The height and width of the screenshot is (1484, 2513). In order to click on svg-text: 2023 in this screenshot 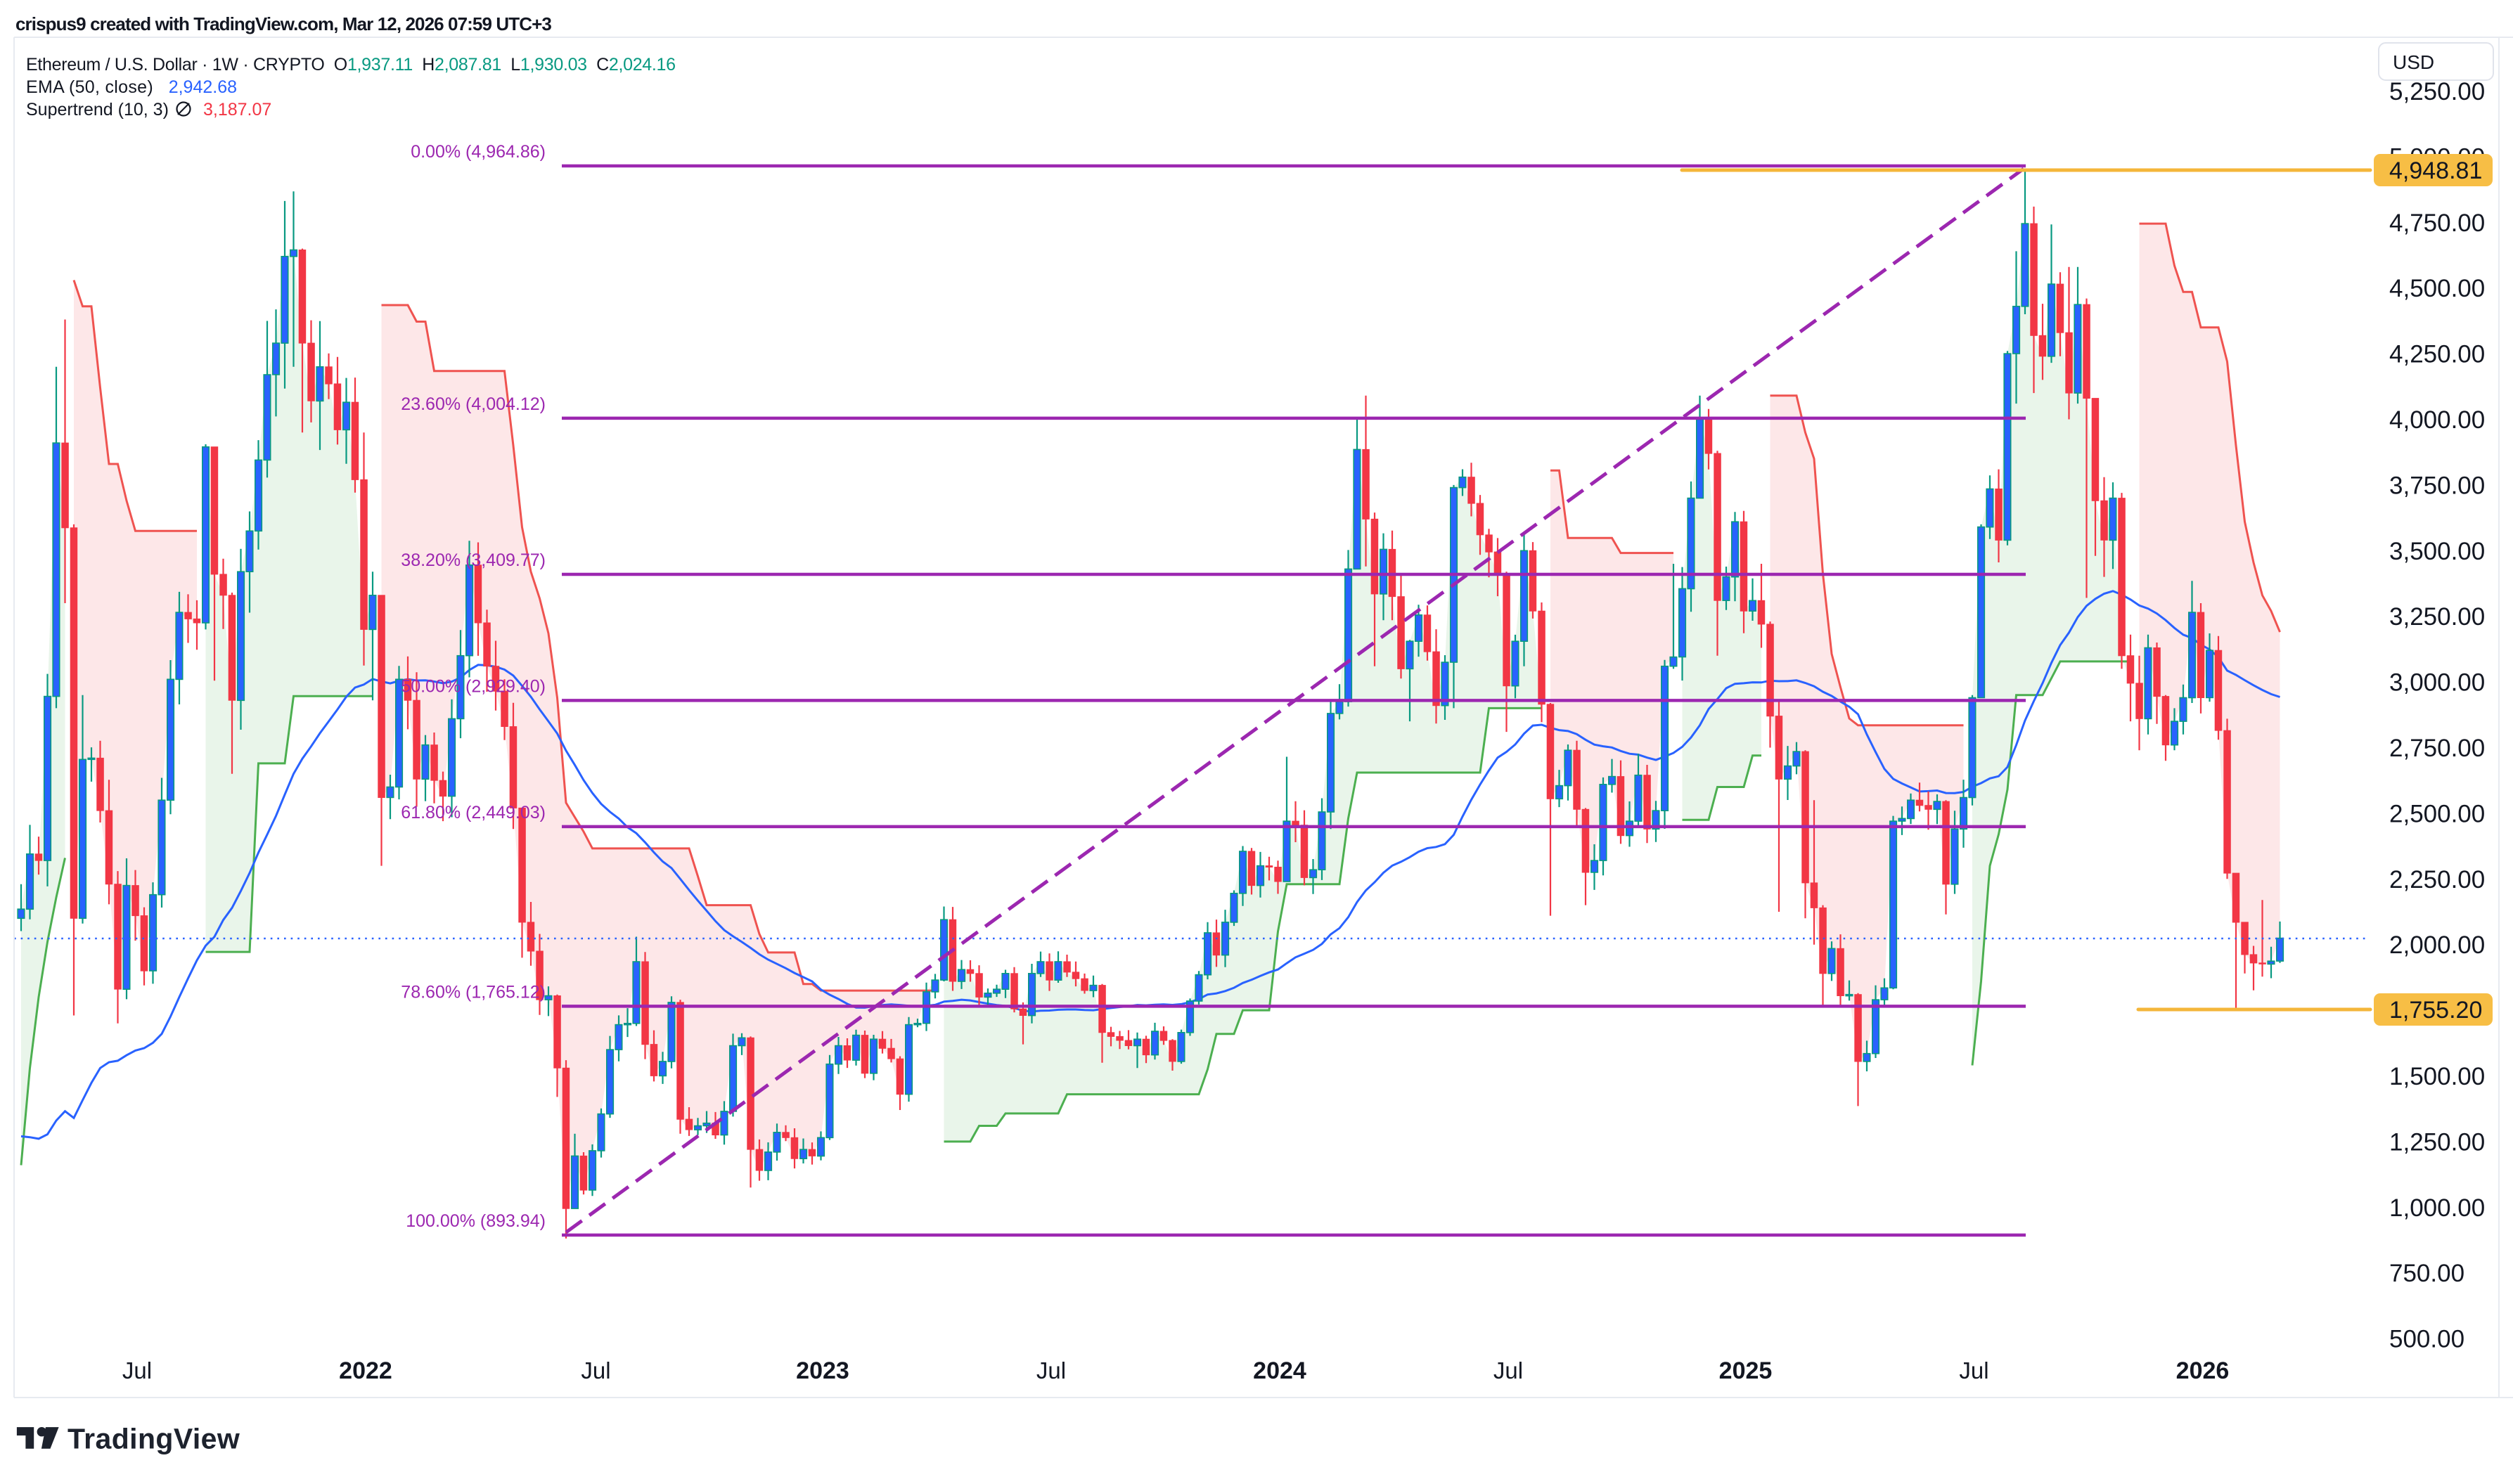, I will do `click(822, 1370)`.